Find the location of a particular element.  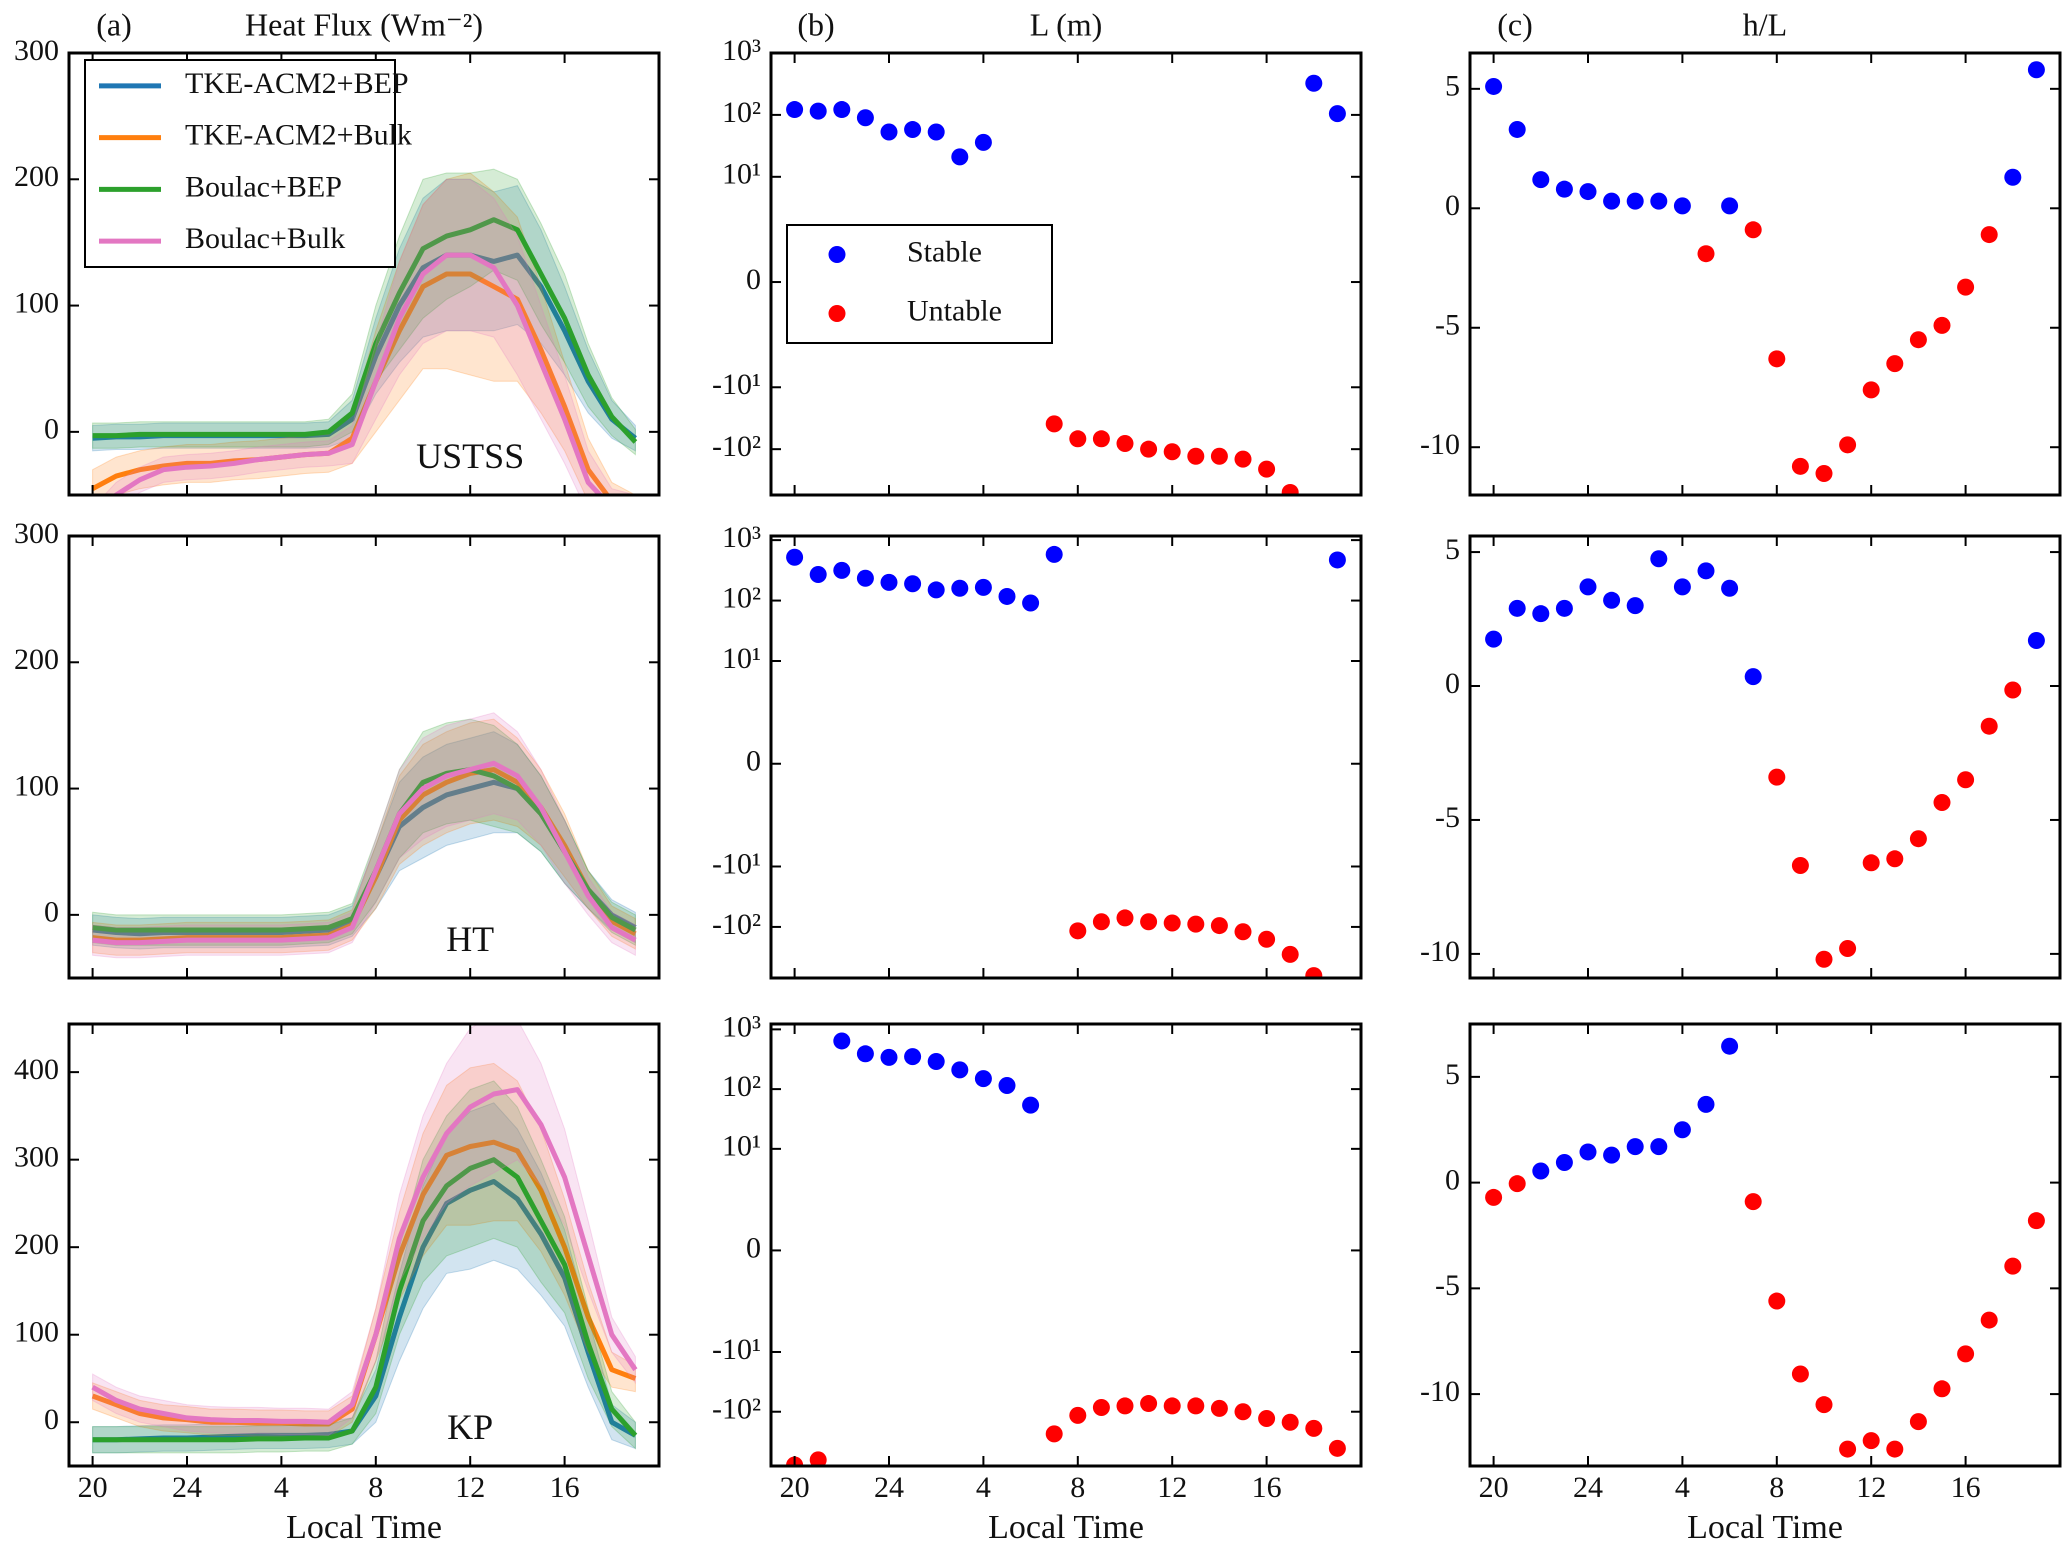

station-label: KP is located at coordinates (470, 1427).